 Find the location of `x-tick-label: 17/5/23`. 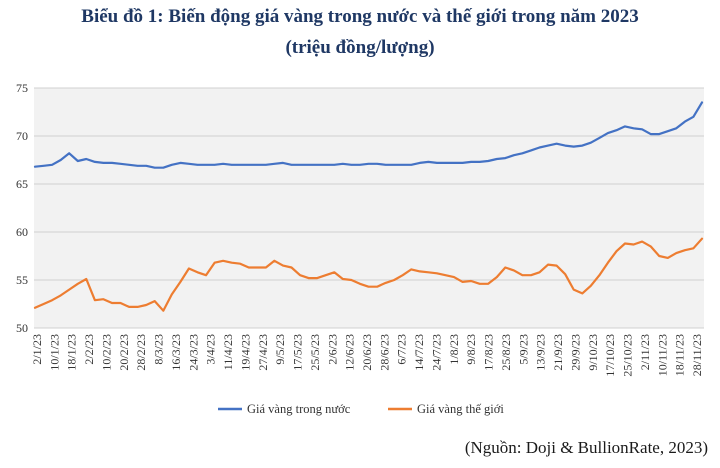

x-tick-label: 17/5/23 is located at coordinates (298, 352).